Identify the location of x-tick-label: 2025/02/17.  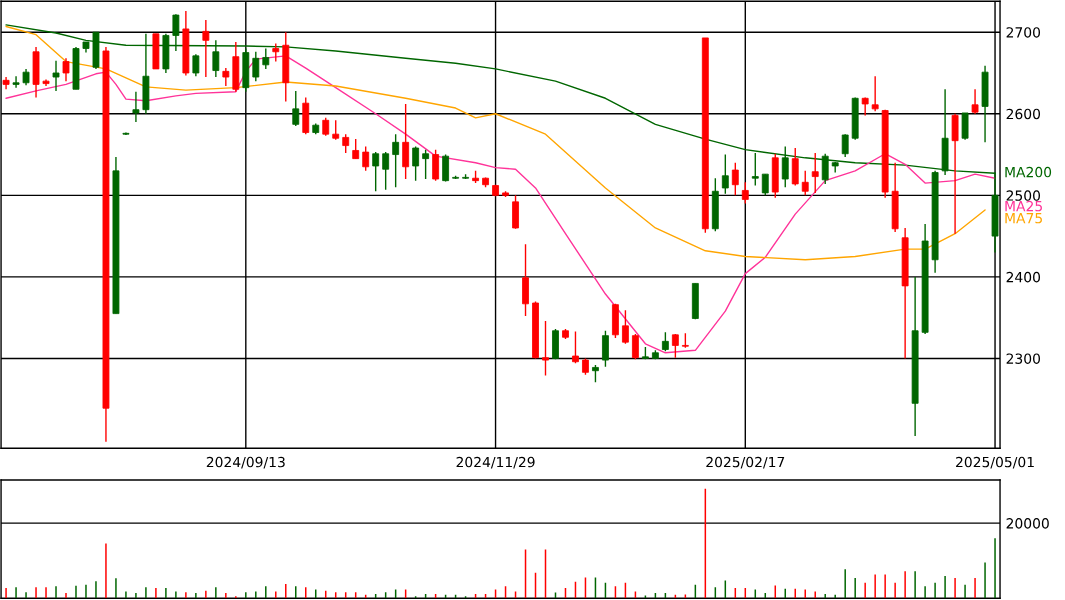
(745, 462).